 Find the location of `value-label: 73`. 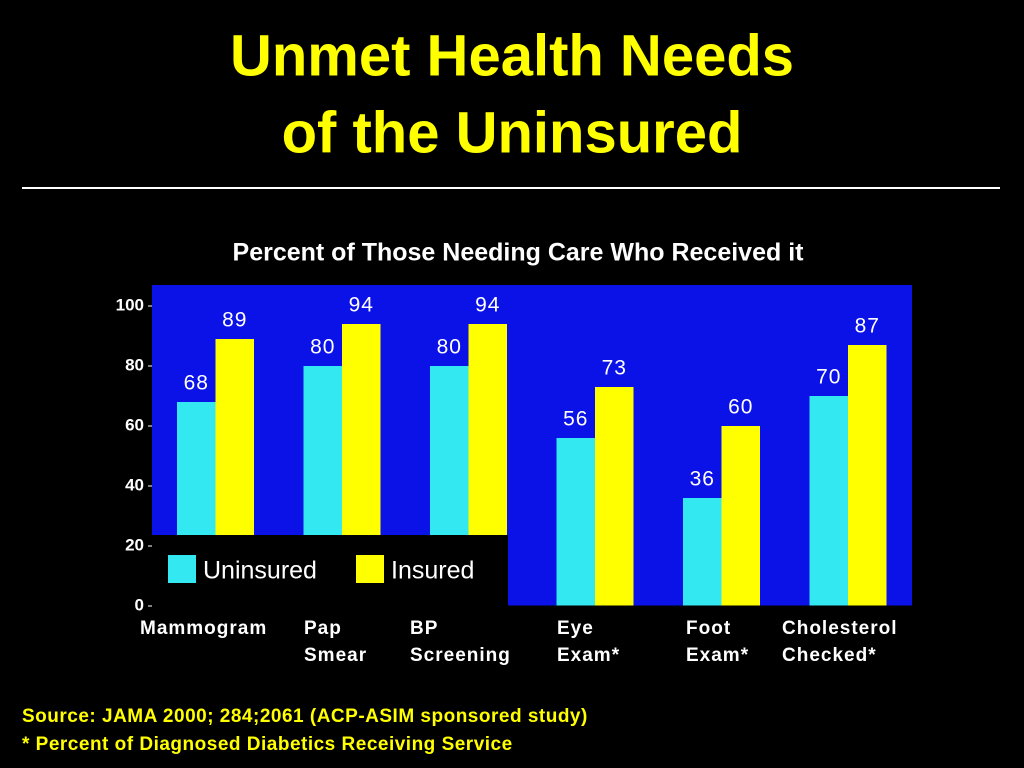

value-label: 73 is located at coordinates (614, 368).